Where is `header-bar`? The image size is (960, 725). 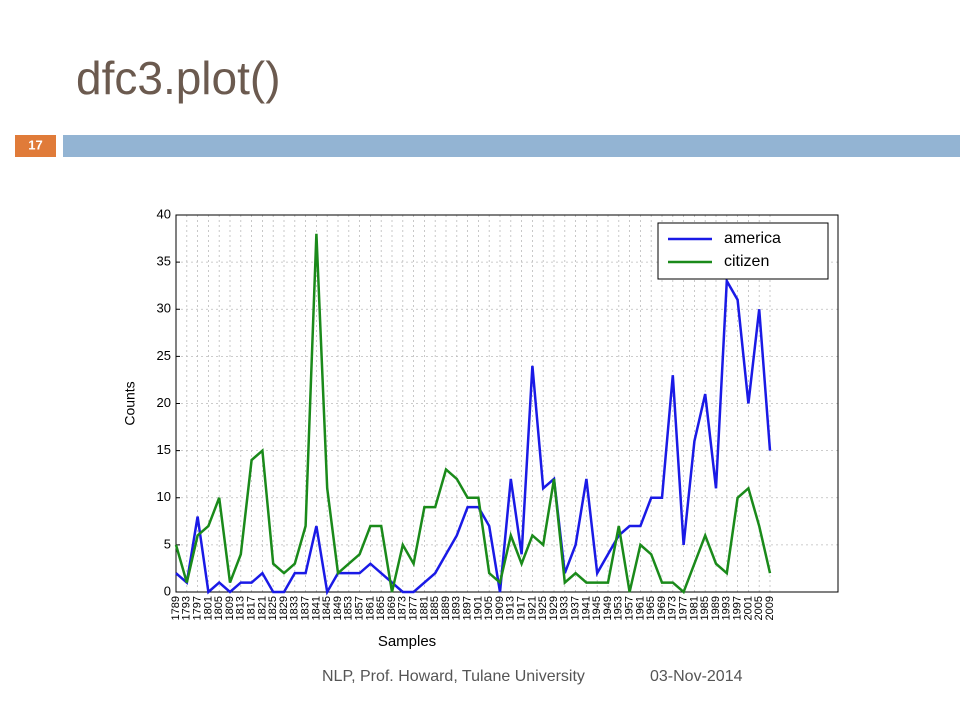
header-bar is located at coordinates (511, 146).